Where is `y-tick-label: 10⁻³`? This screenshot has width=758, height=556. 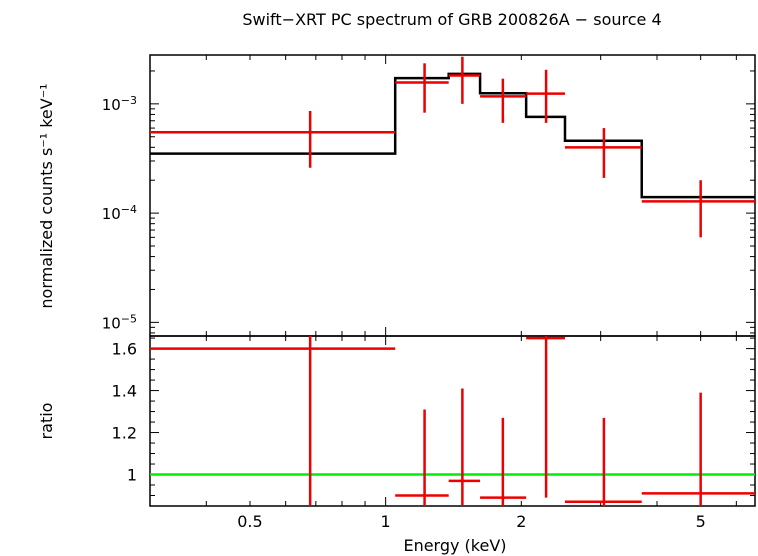 y-tick-label: 10⁻³ is located at coordinates (119, 104).